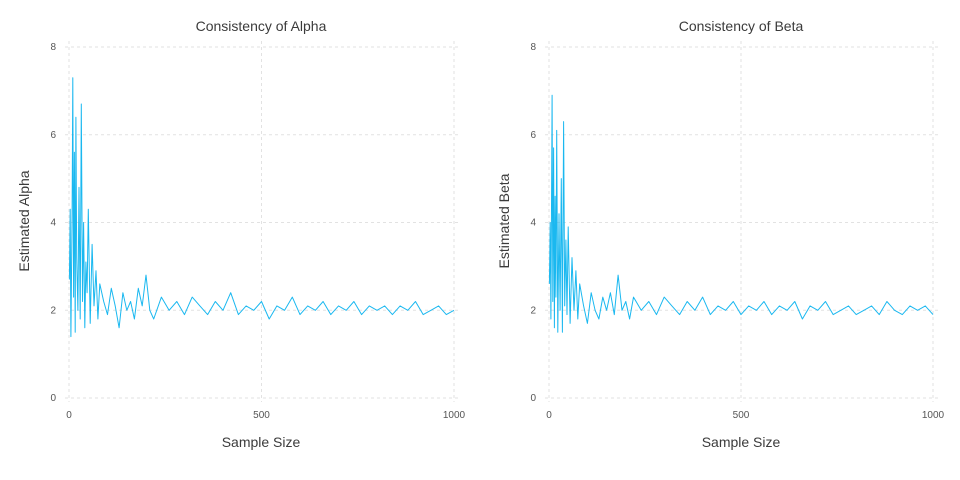 Image resolution: width=960 pixels, height=480 pixels. What do you see at coordinates (261, 26) in the screenshot?
I see `chart-title: Consistency of Alpha` at bounding box center [261, 26].